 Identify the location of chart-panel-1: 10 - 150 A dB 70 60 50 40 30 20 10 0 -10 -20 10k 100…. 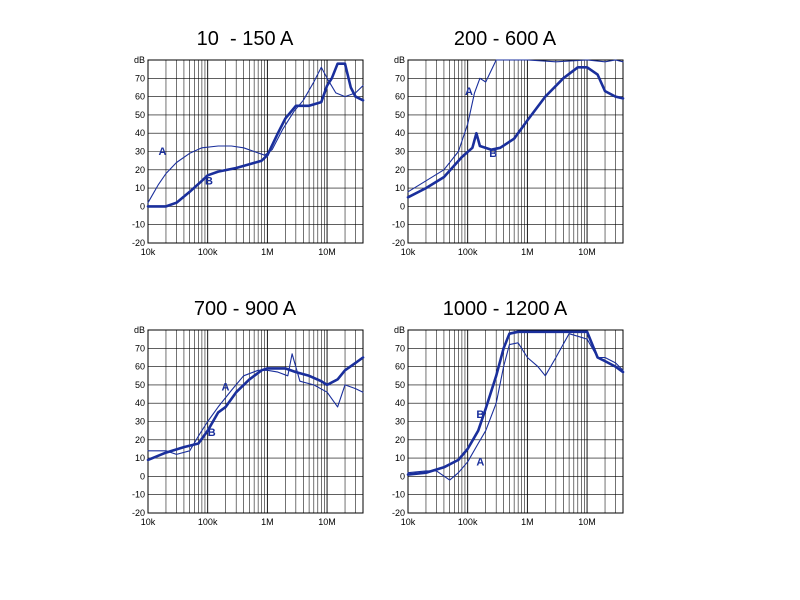
(245, 148).